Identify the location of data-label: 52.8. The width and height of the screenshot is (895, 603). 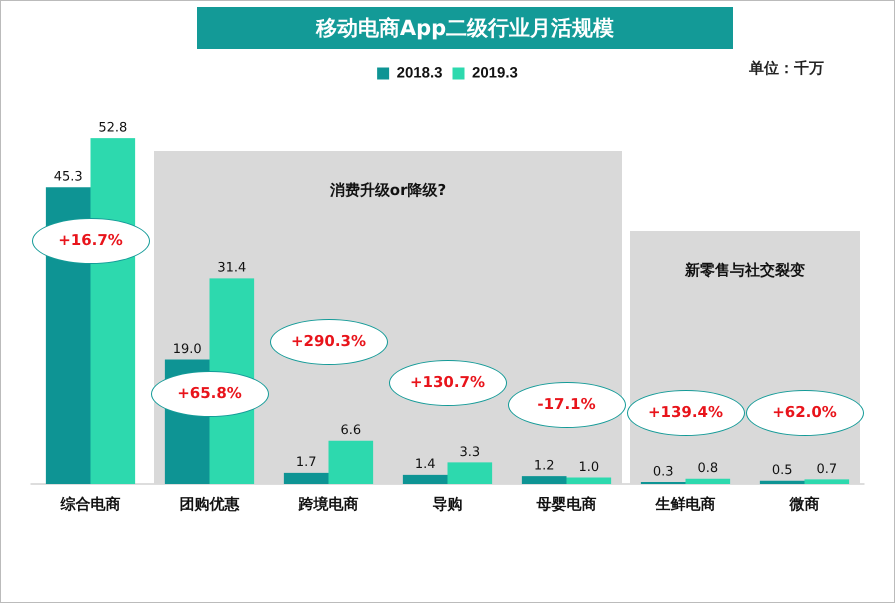
(113, 128).